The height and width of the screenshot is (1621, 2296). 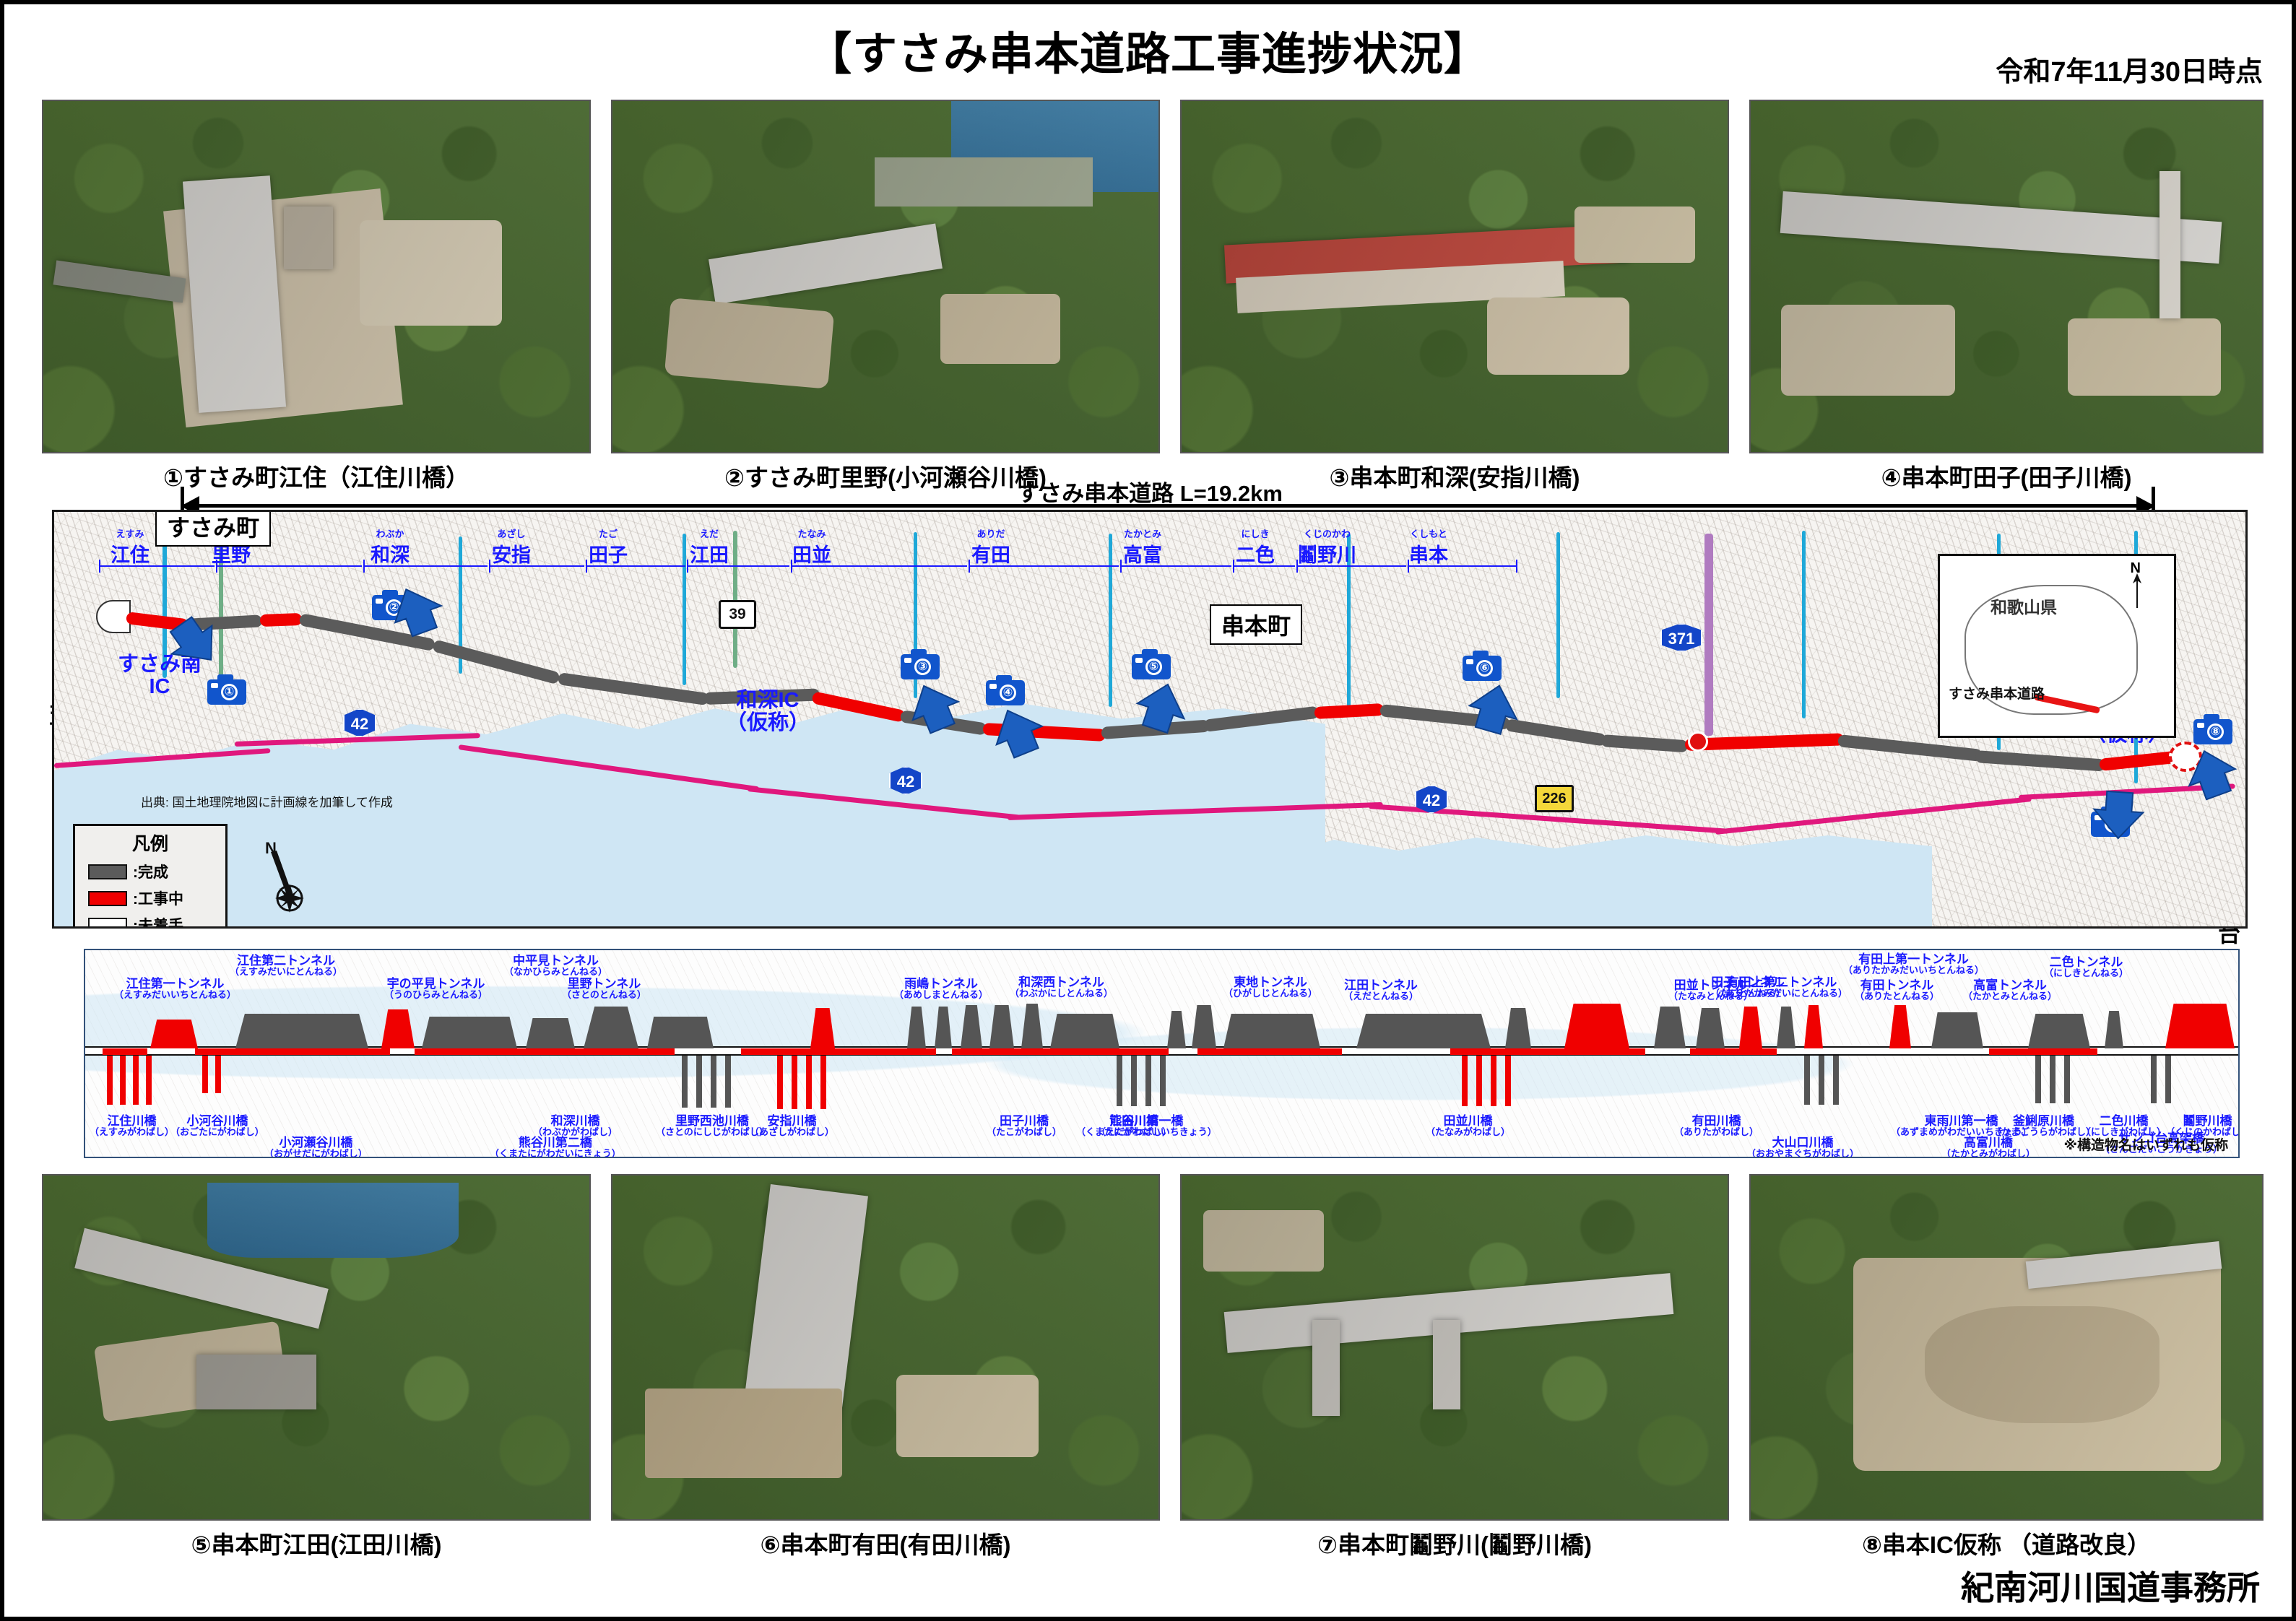 What do you see at coordinates (287, 877) in the screenshot?
I see `compass-rose: N` at bounding box center [287, 877].